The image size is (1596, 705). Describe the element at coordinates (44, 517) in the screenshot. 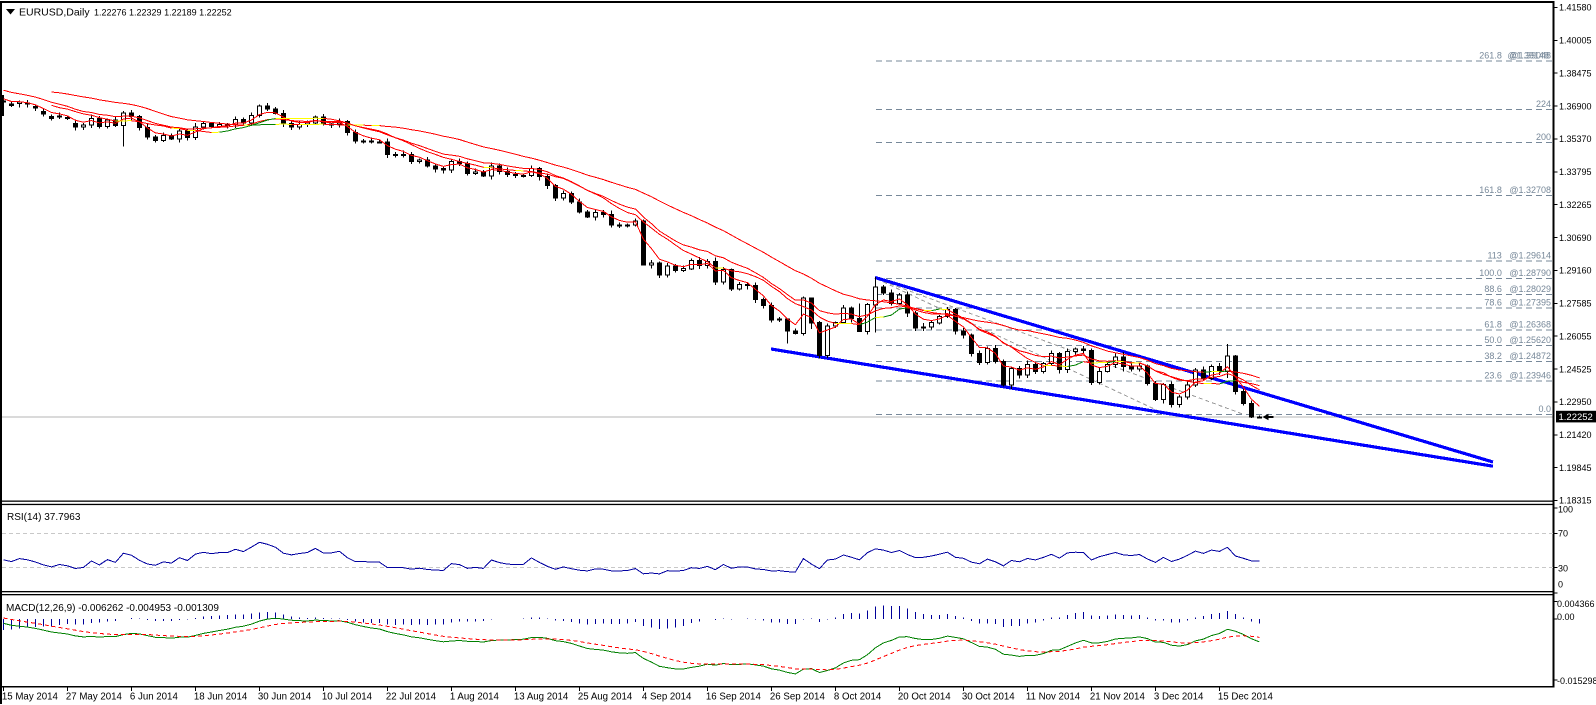

I see `svg-text: RSI(14) 37.7963` at that location.